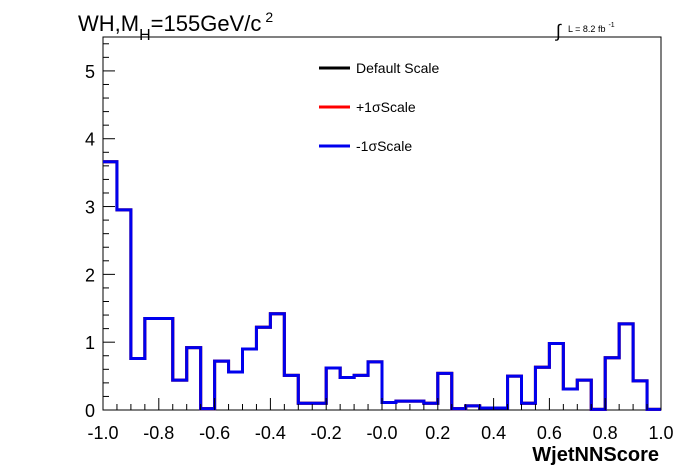  Describe the element at coordinates (326, 433) in the screenshot. I see `x-tick-label: -0.2` at that location.